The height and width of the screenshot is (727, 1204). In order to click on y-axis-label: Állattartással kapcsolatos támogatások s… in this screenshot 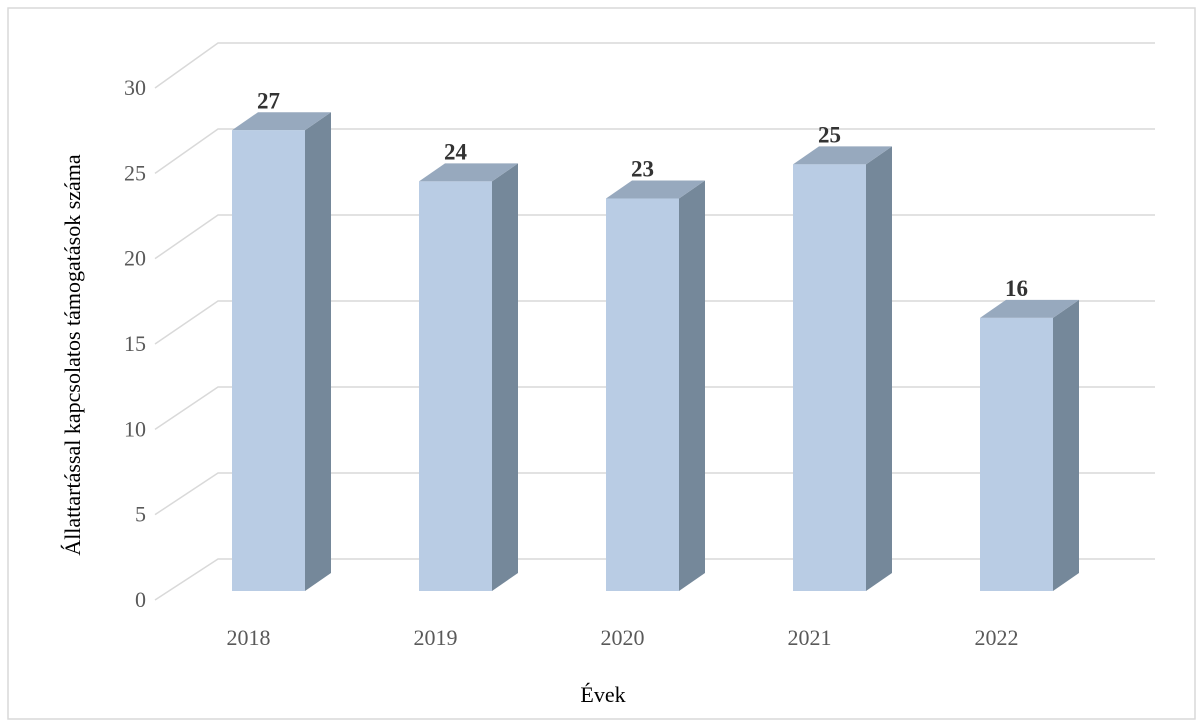, I will do `click(72, 355)`.